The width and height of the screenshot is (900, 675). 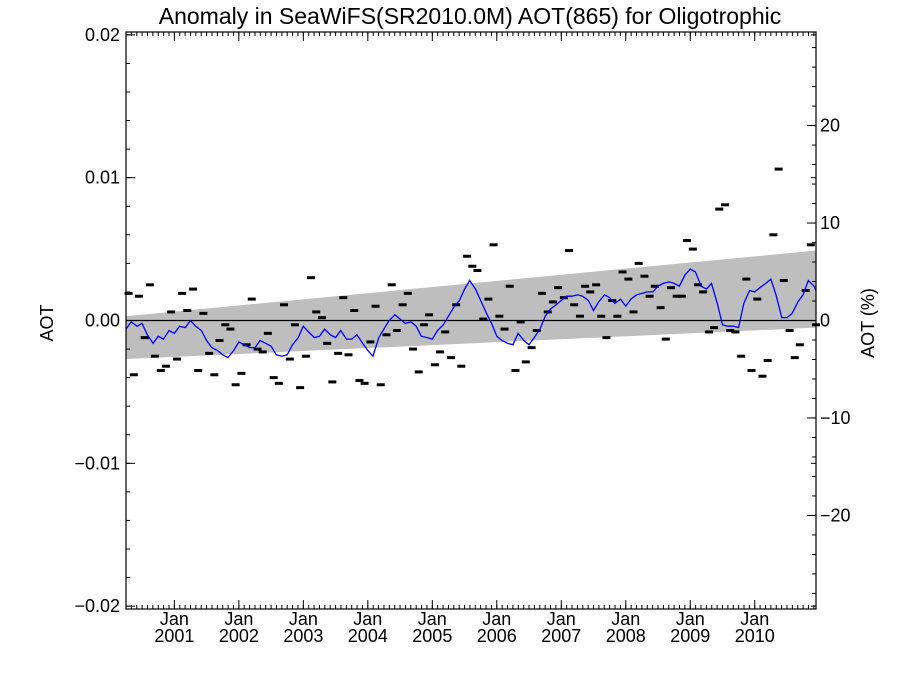 I want to click on x-tick-year: 2004, so click(x=368, y=636).